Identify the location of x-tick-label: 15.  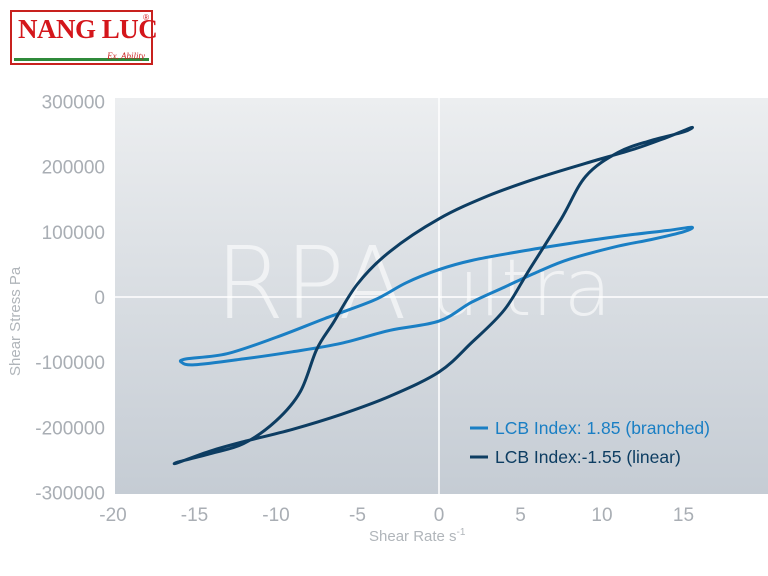
(683, 515).